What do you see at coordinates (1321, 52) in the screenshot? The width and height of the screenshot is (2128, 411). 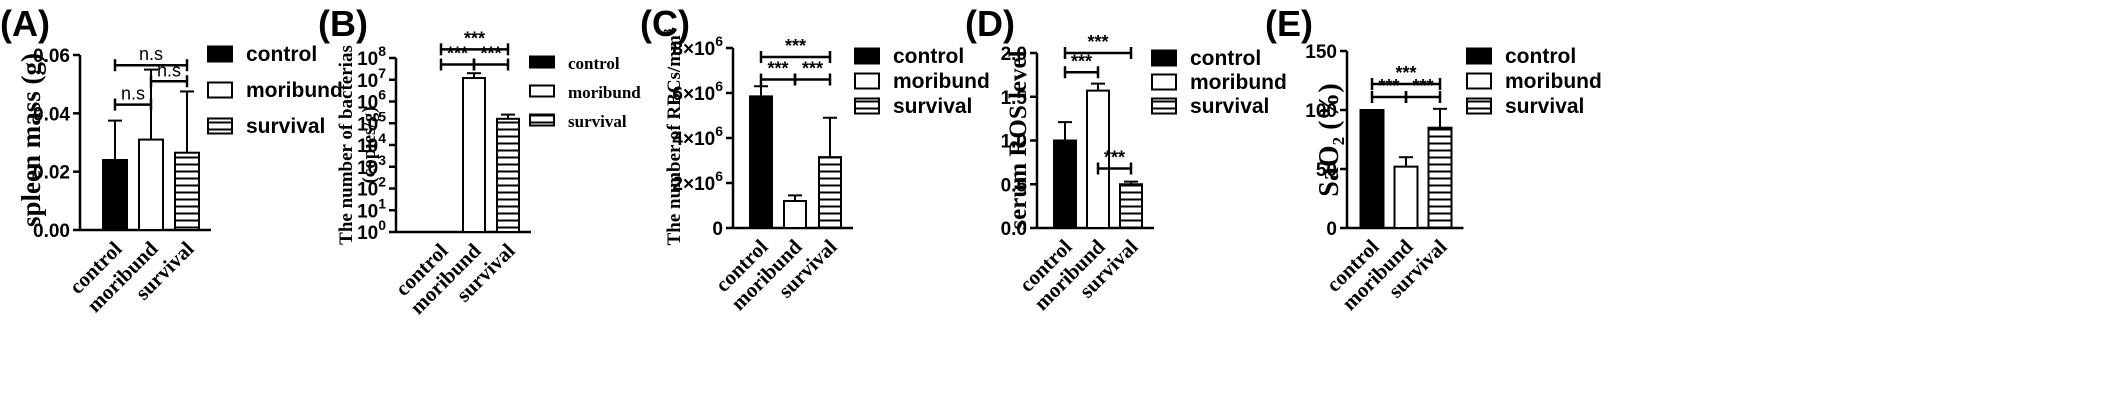 I see `y-tick-label: 150` at bounding box center [1321, 52].